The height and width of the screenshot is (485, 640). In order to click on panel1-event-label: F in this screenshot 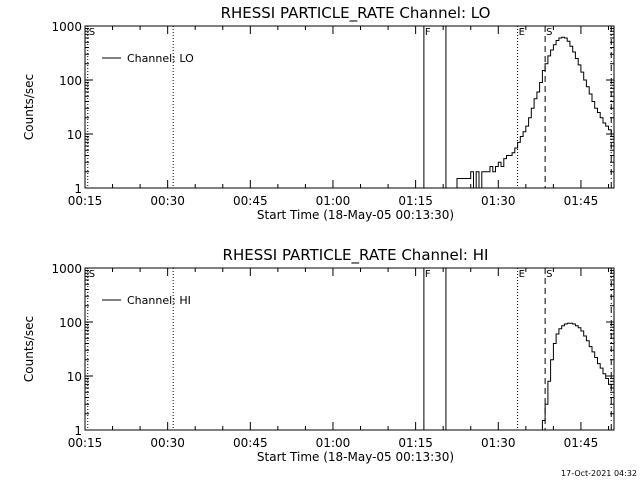, I will do `click(428, 32)`.